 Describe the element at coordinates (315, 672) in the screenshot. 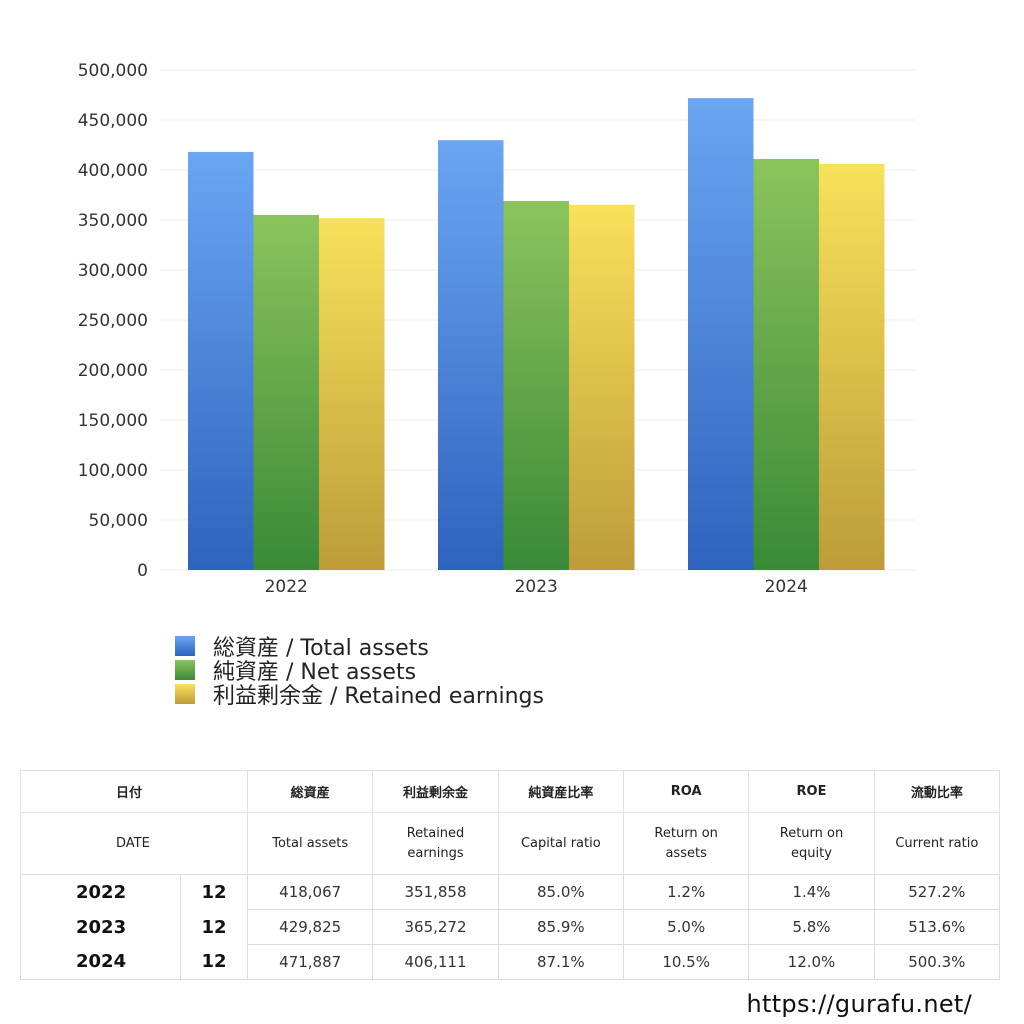

I see `legend-label-net-assets: 純資産 / Net assets` at that location.